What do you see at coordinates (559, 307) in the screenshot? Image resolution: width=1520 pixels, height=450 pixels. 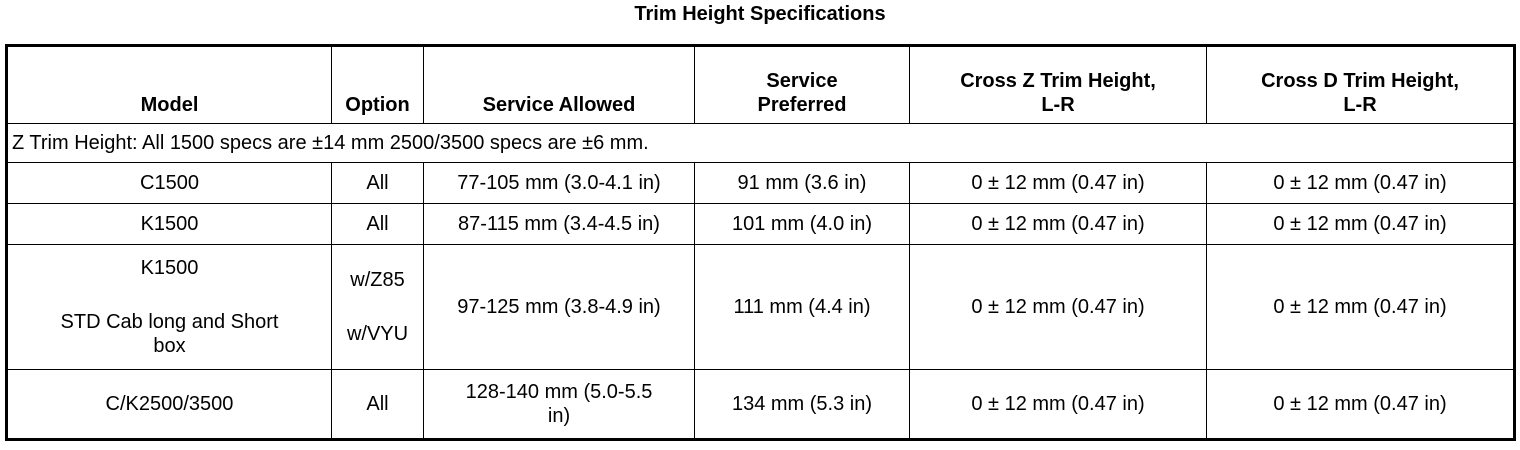 I see `data-cell: 97-125 mm (3.8-4.9 in)` at bounding box center [559, 307].